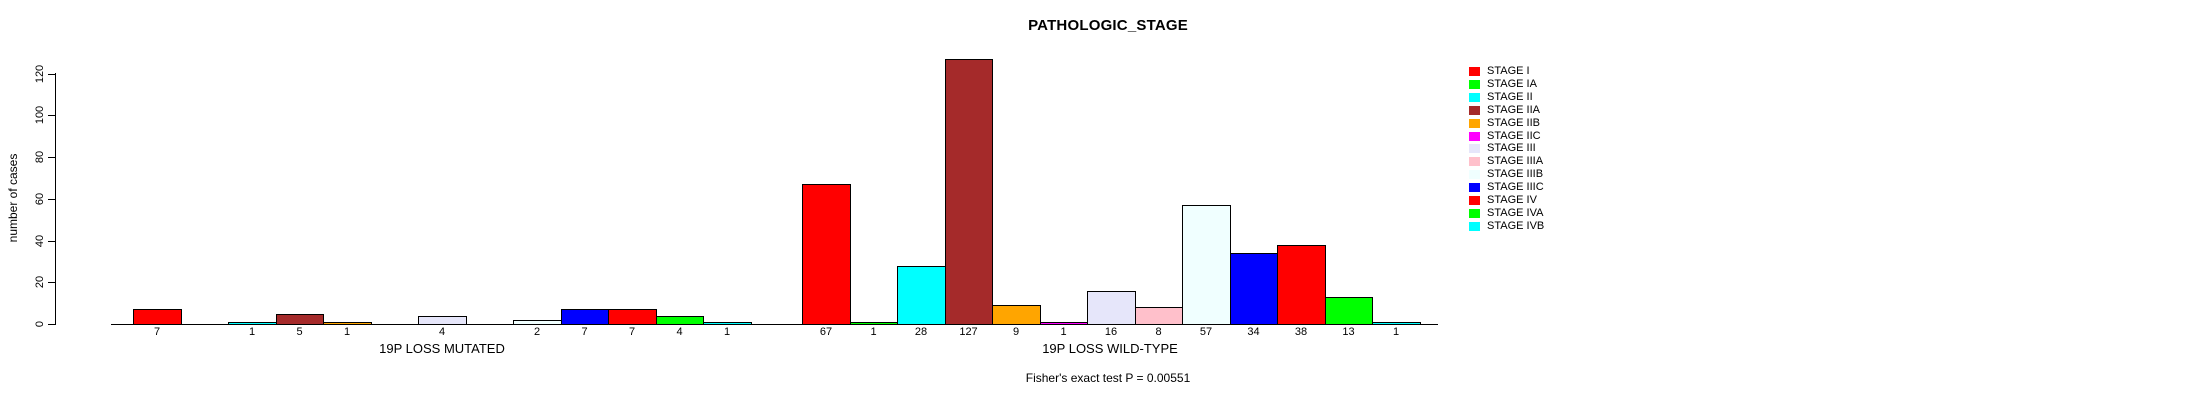  Describe the element at coordinates (299, 332) in the screenshot. I see `bar-value-label: 5` at that location.